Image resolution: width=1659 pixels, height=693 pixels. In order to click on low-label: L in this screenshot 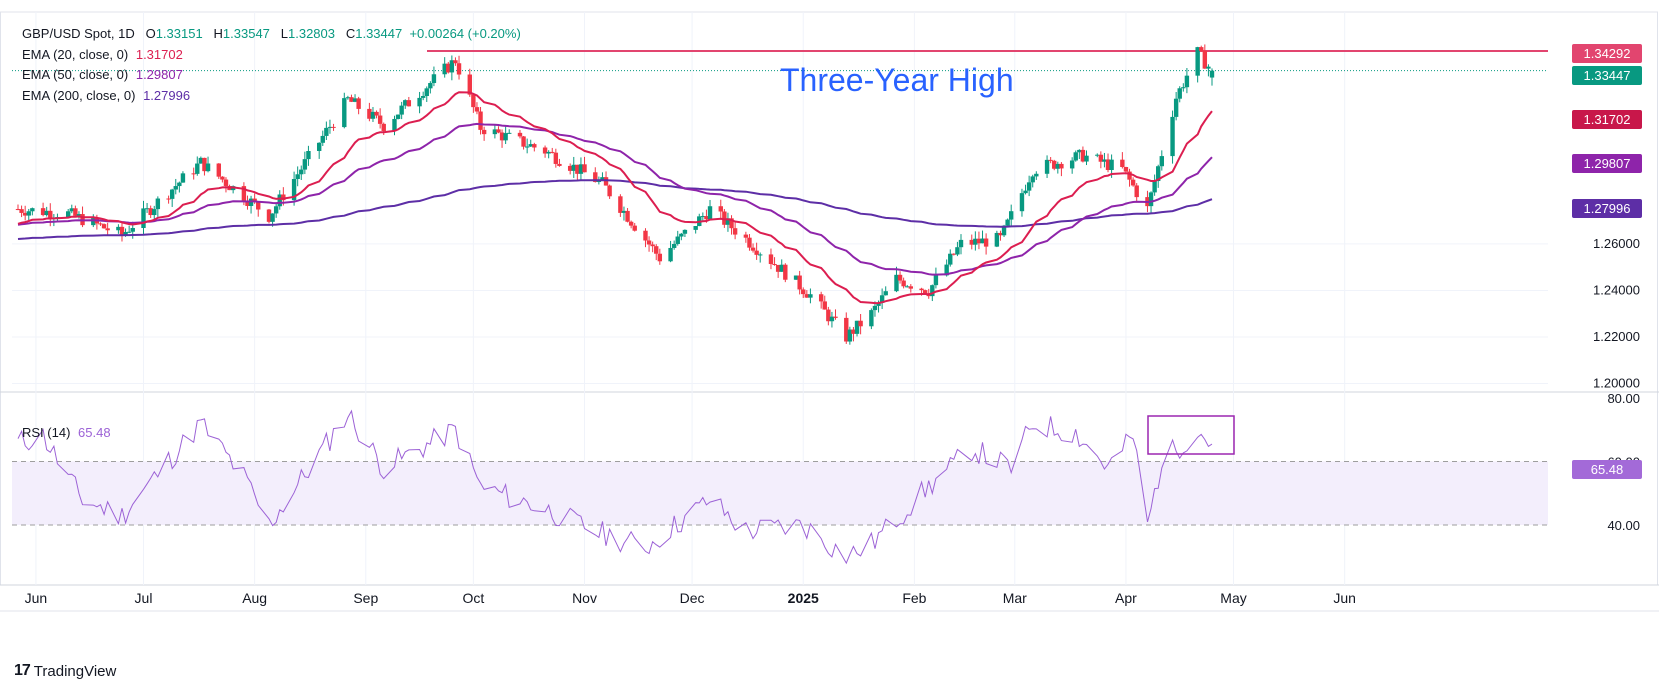, I will do `click(284, 33)`.